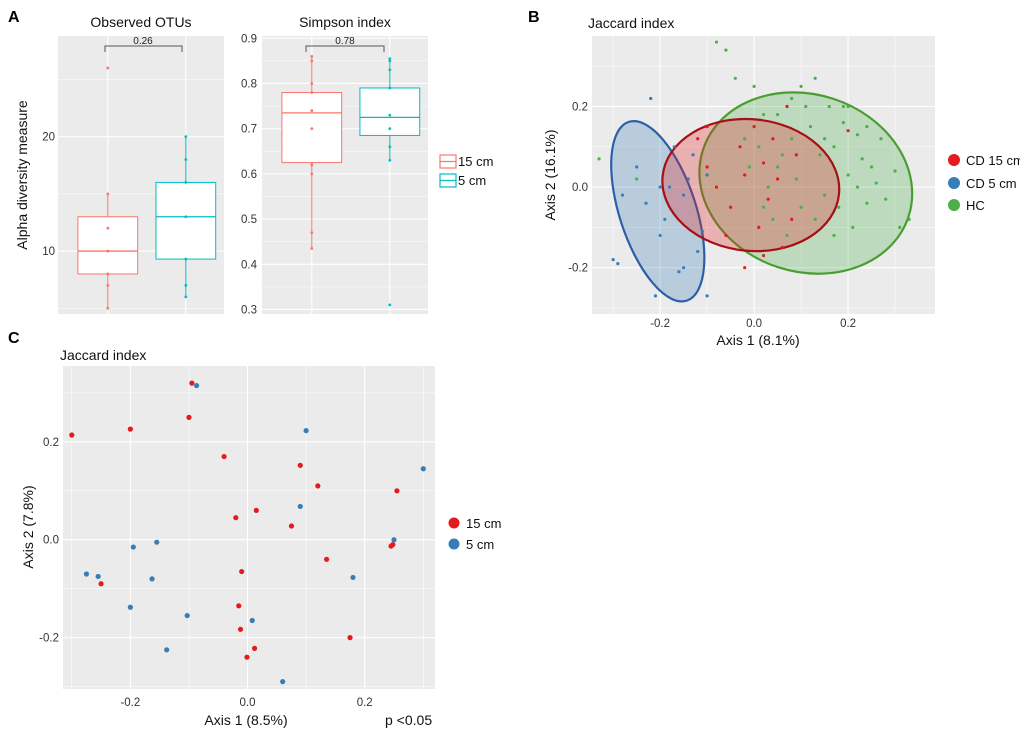 Image resolution: width=1020 pixels, height=734 pixels. What do you see at coordinates (345, 41) in the screenshot?
I see `p-value-label: 0.78` at bounding box center [345, 41].